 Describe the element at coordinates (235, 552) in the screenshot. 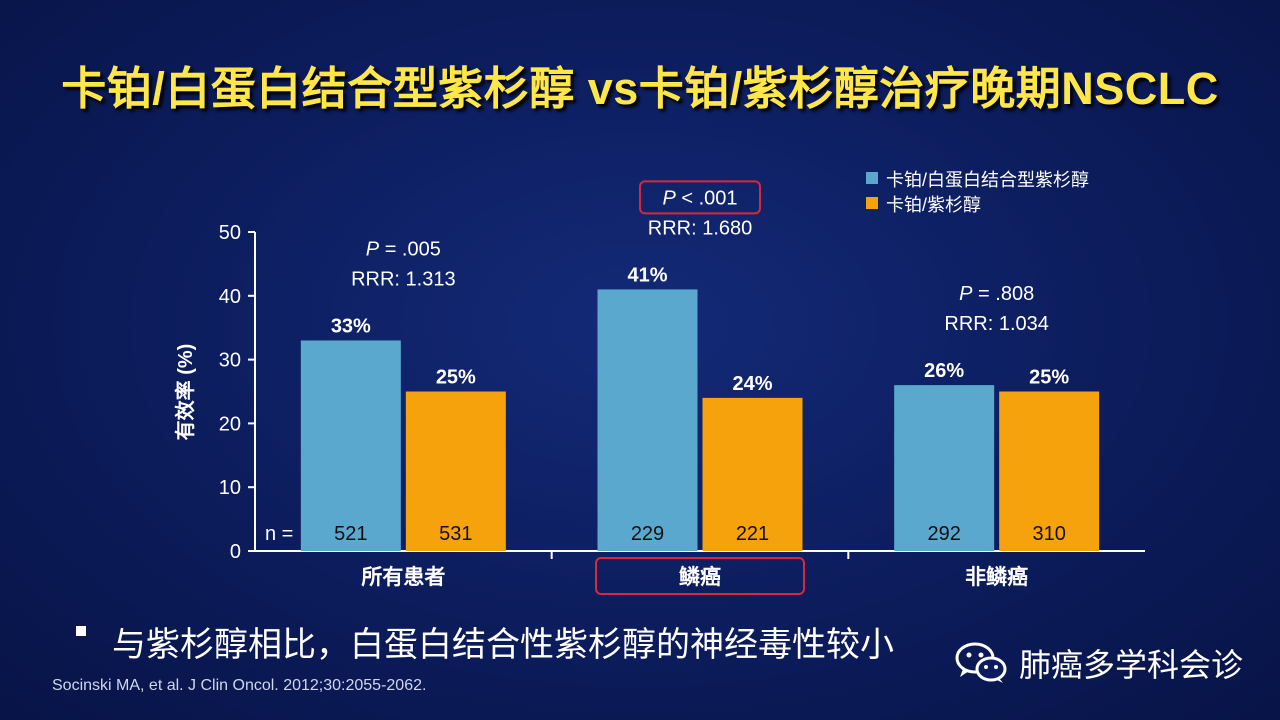

I see `y-tick-label: 0` at that location.